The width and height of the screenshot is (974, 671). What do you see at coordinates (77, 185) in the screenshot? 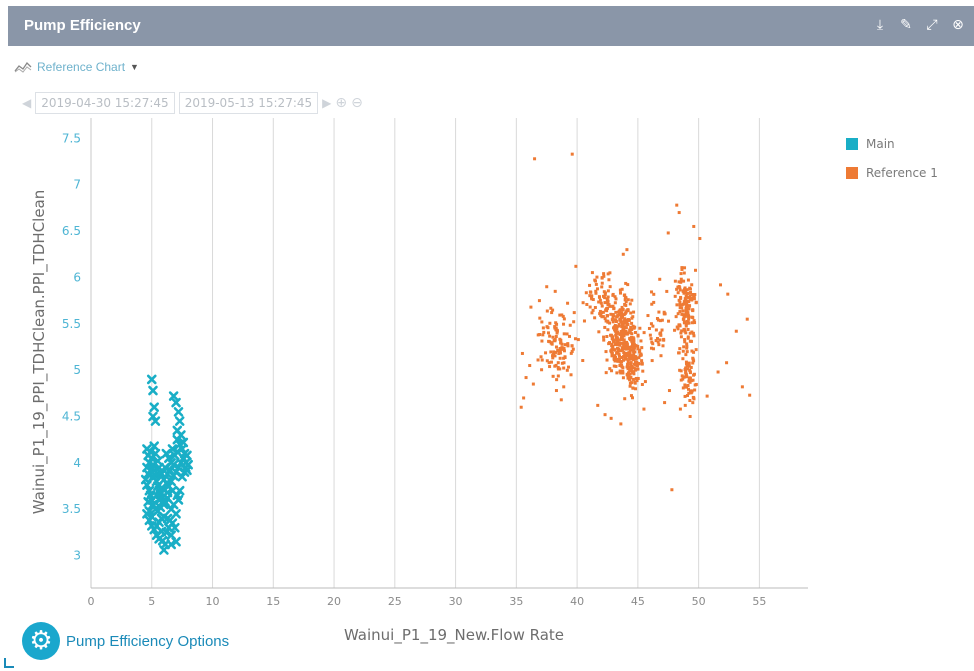
I see `y-tick-label: 7` at bounding box center [77, 185].